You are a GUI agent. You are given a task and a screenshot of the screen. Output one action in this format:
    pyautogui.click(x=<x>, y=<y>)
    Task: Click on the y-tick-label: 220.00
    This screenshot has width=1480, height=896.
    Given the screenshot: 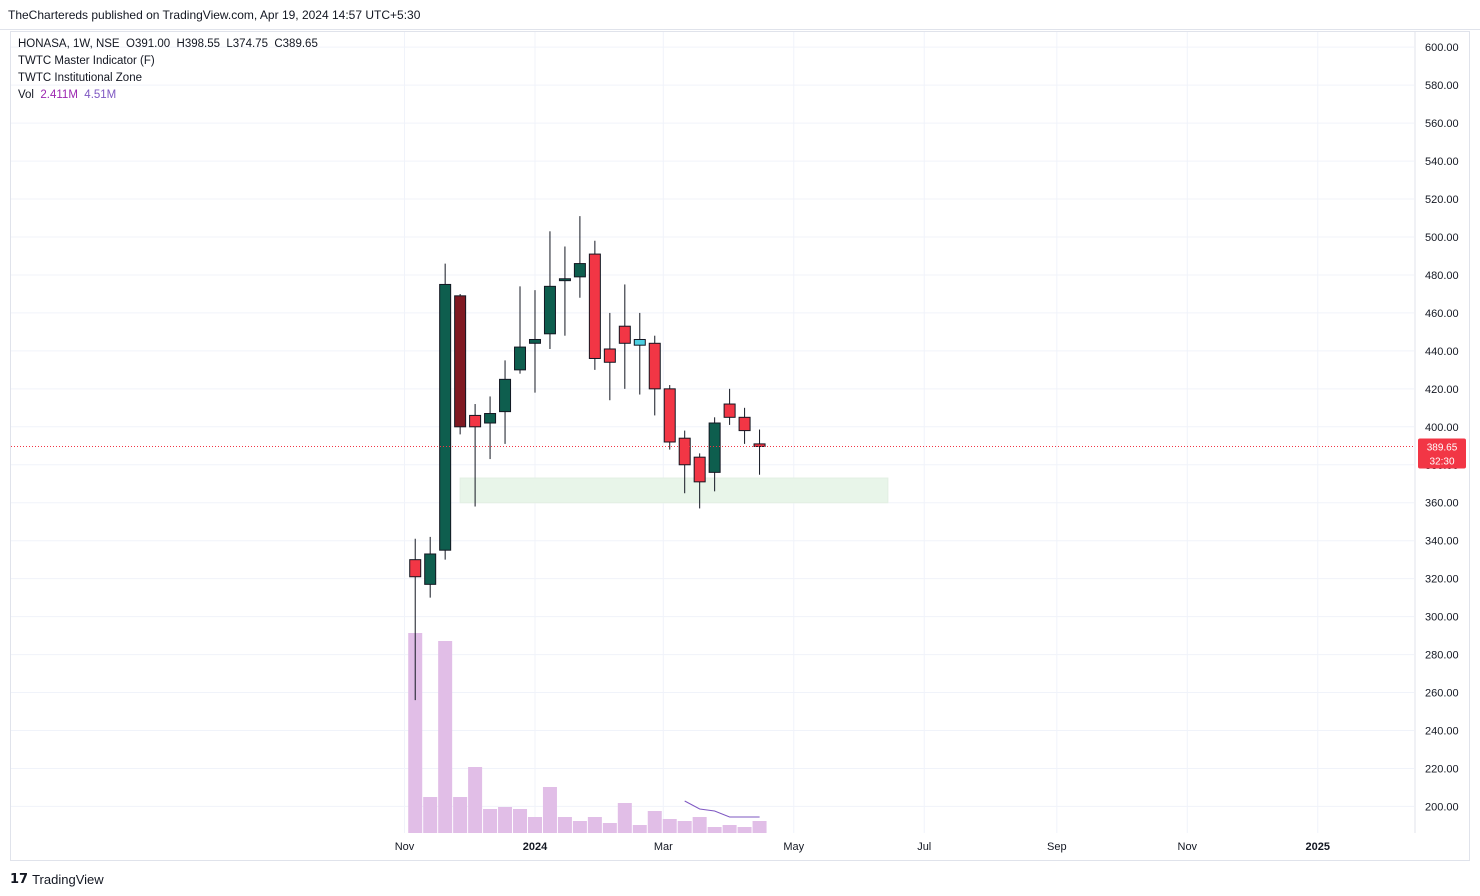 What is the action you would take?
    pyautogui.click(x=1442, y=769)
    